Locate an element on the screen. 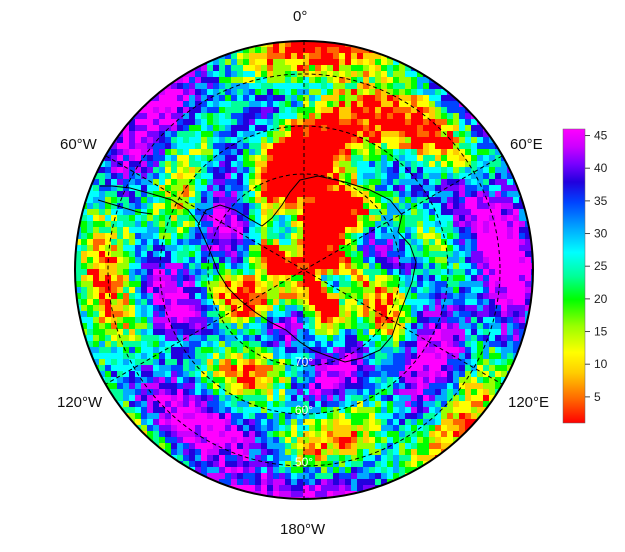 The height and width of the screenshot is (552, 625). latitude-label-70: 70° is located at coordinates (304, 362).